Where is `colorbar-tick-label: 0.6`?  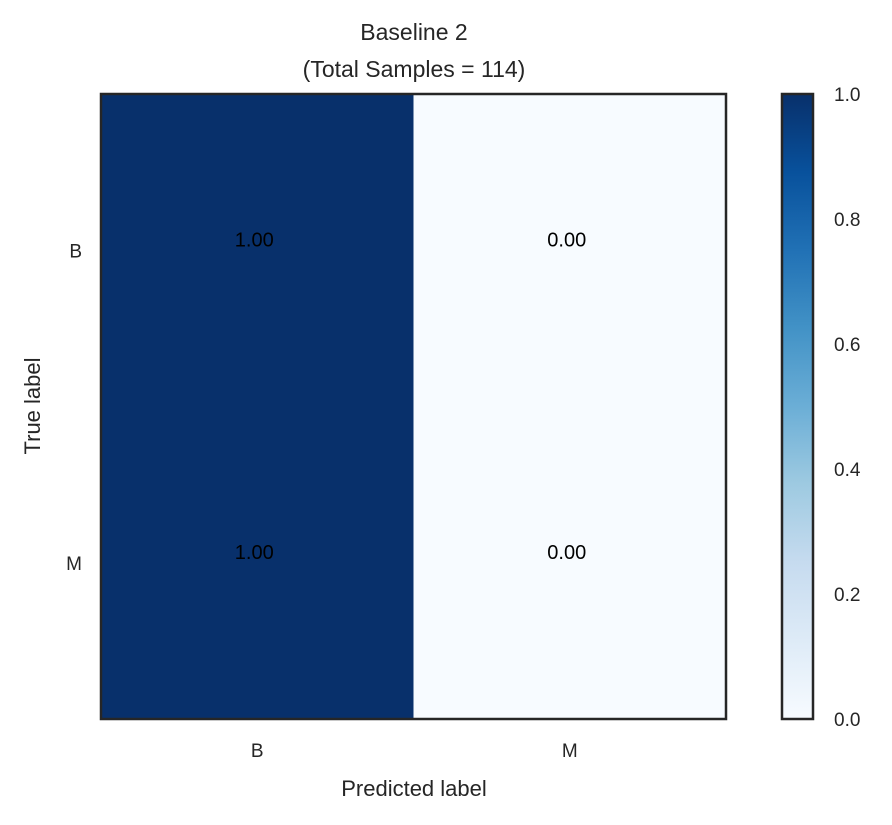
colorbar-tick-label: 0.6 is located at coordinates (847, 345).